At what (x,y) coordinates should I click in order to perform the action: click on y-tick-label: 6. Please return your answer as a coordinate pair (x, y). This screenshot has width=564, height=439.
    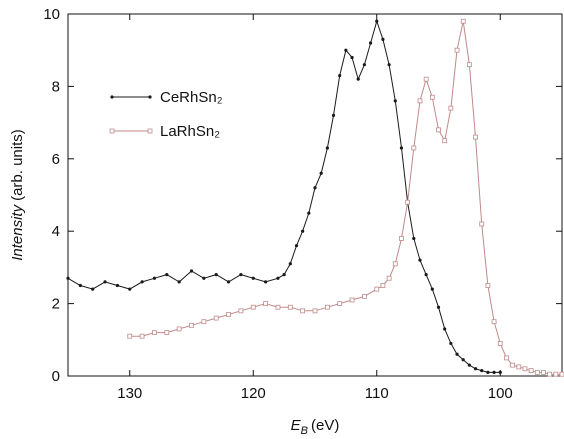
    Looking at the image, I should click on (56, 159).